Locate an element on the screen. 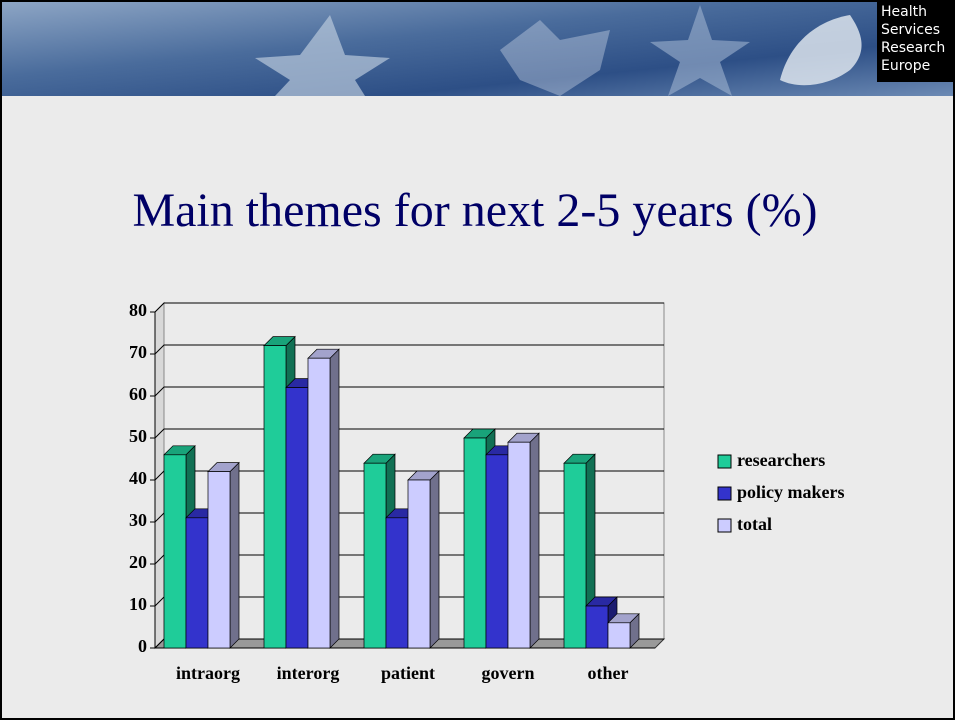 This screenshot has width=955, height=720. chart-title: Main themes for next 2-5 years (%) is located at coordinates (474, 210).